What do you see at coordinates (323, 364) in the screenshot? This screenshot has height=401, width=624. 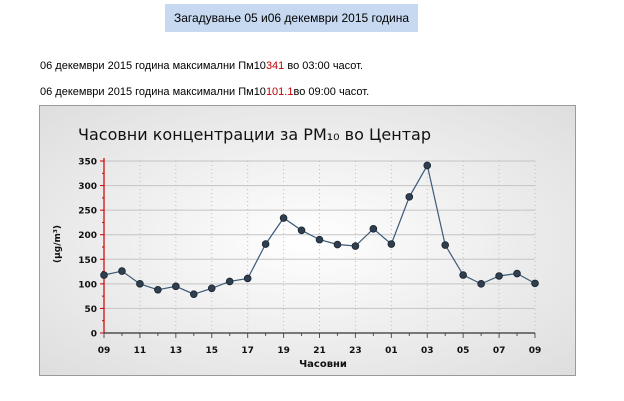 I see `x-axis-label: Часовни` at bounding box center [323, 364].